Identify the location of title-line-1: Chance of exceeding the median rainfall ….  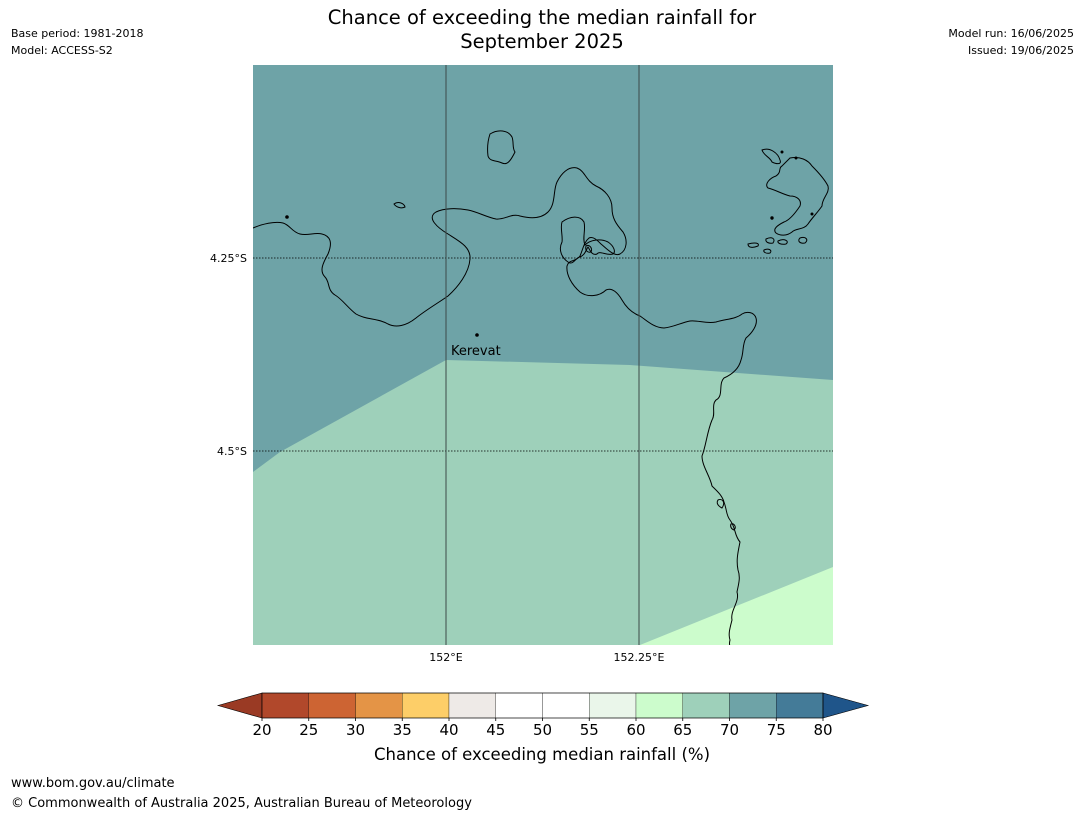
(542, 17).